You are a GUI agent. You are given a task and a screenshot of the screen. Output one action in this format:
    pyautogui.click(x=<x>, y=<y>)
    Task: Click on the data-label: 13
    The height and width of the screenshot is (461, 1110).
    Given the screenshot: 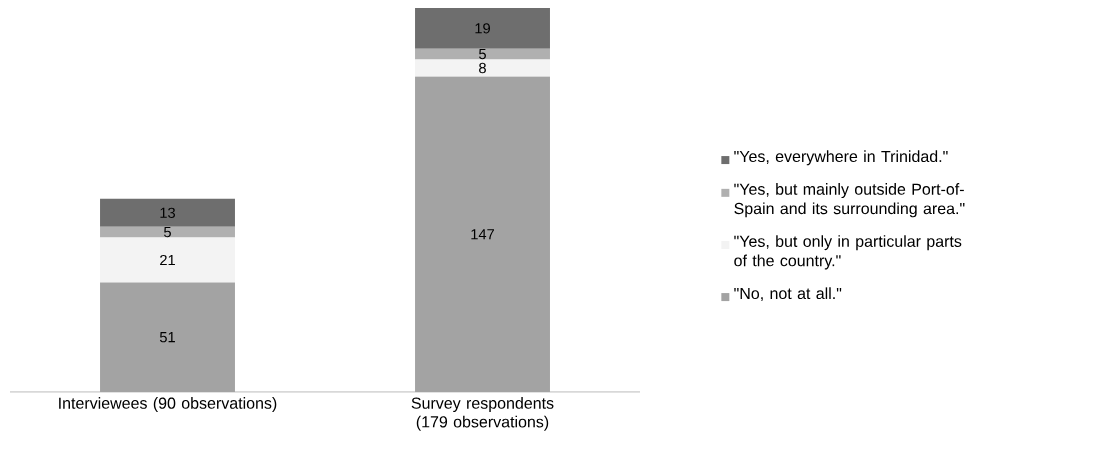 What is the action you would take?
    pyautogui.click(x=168, y=212)
    